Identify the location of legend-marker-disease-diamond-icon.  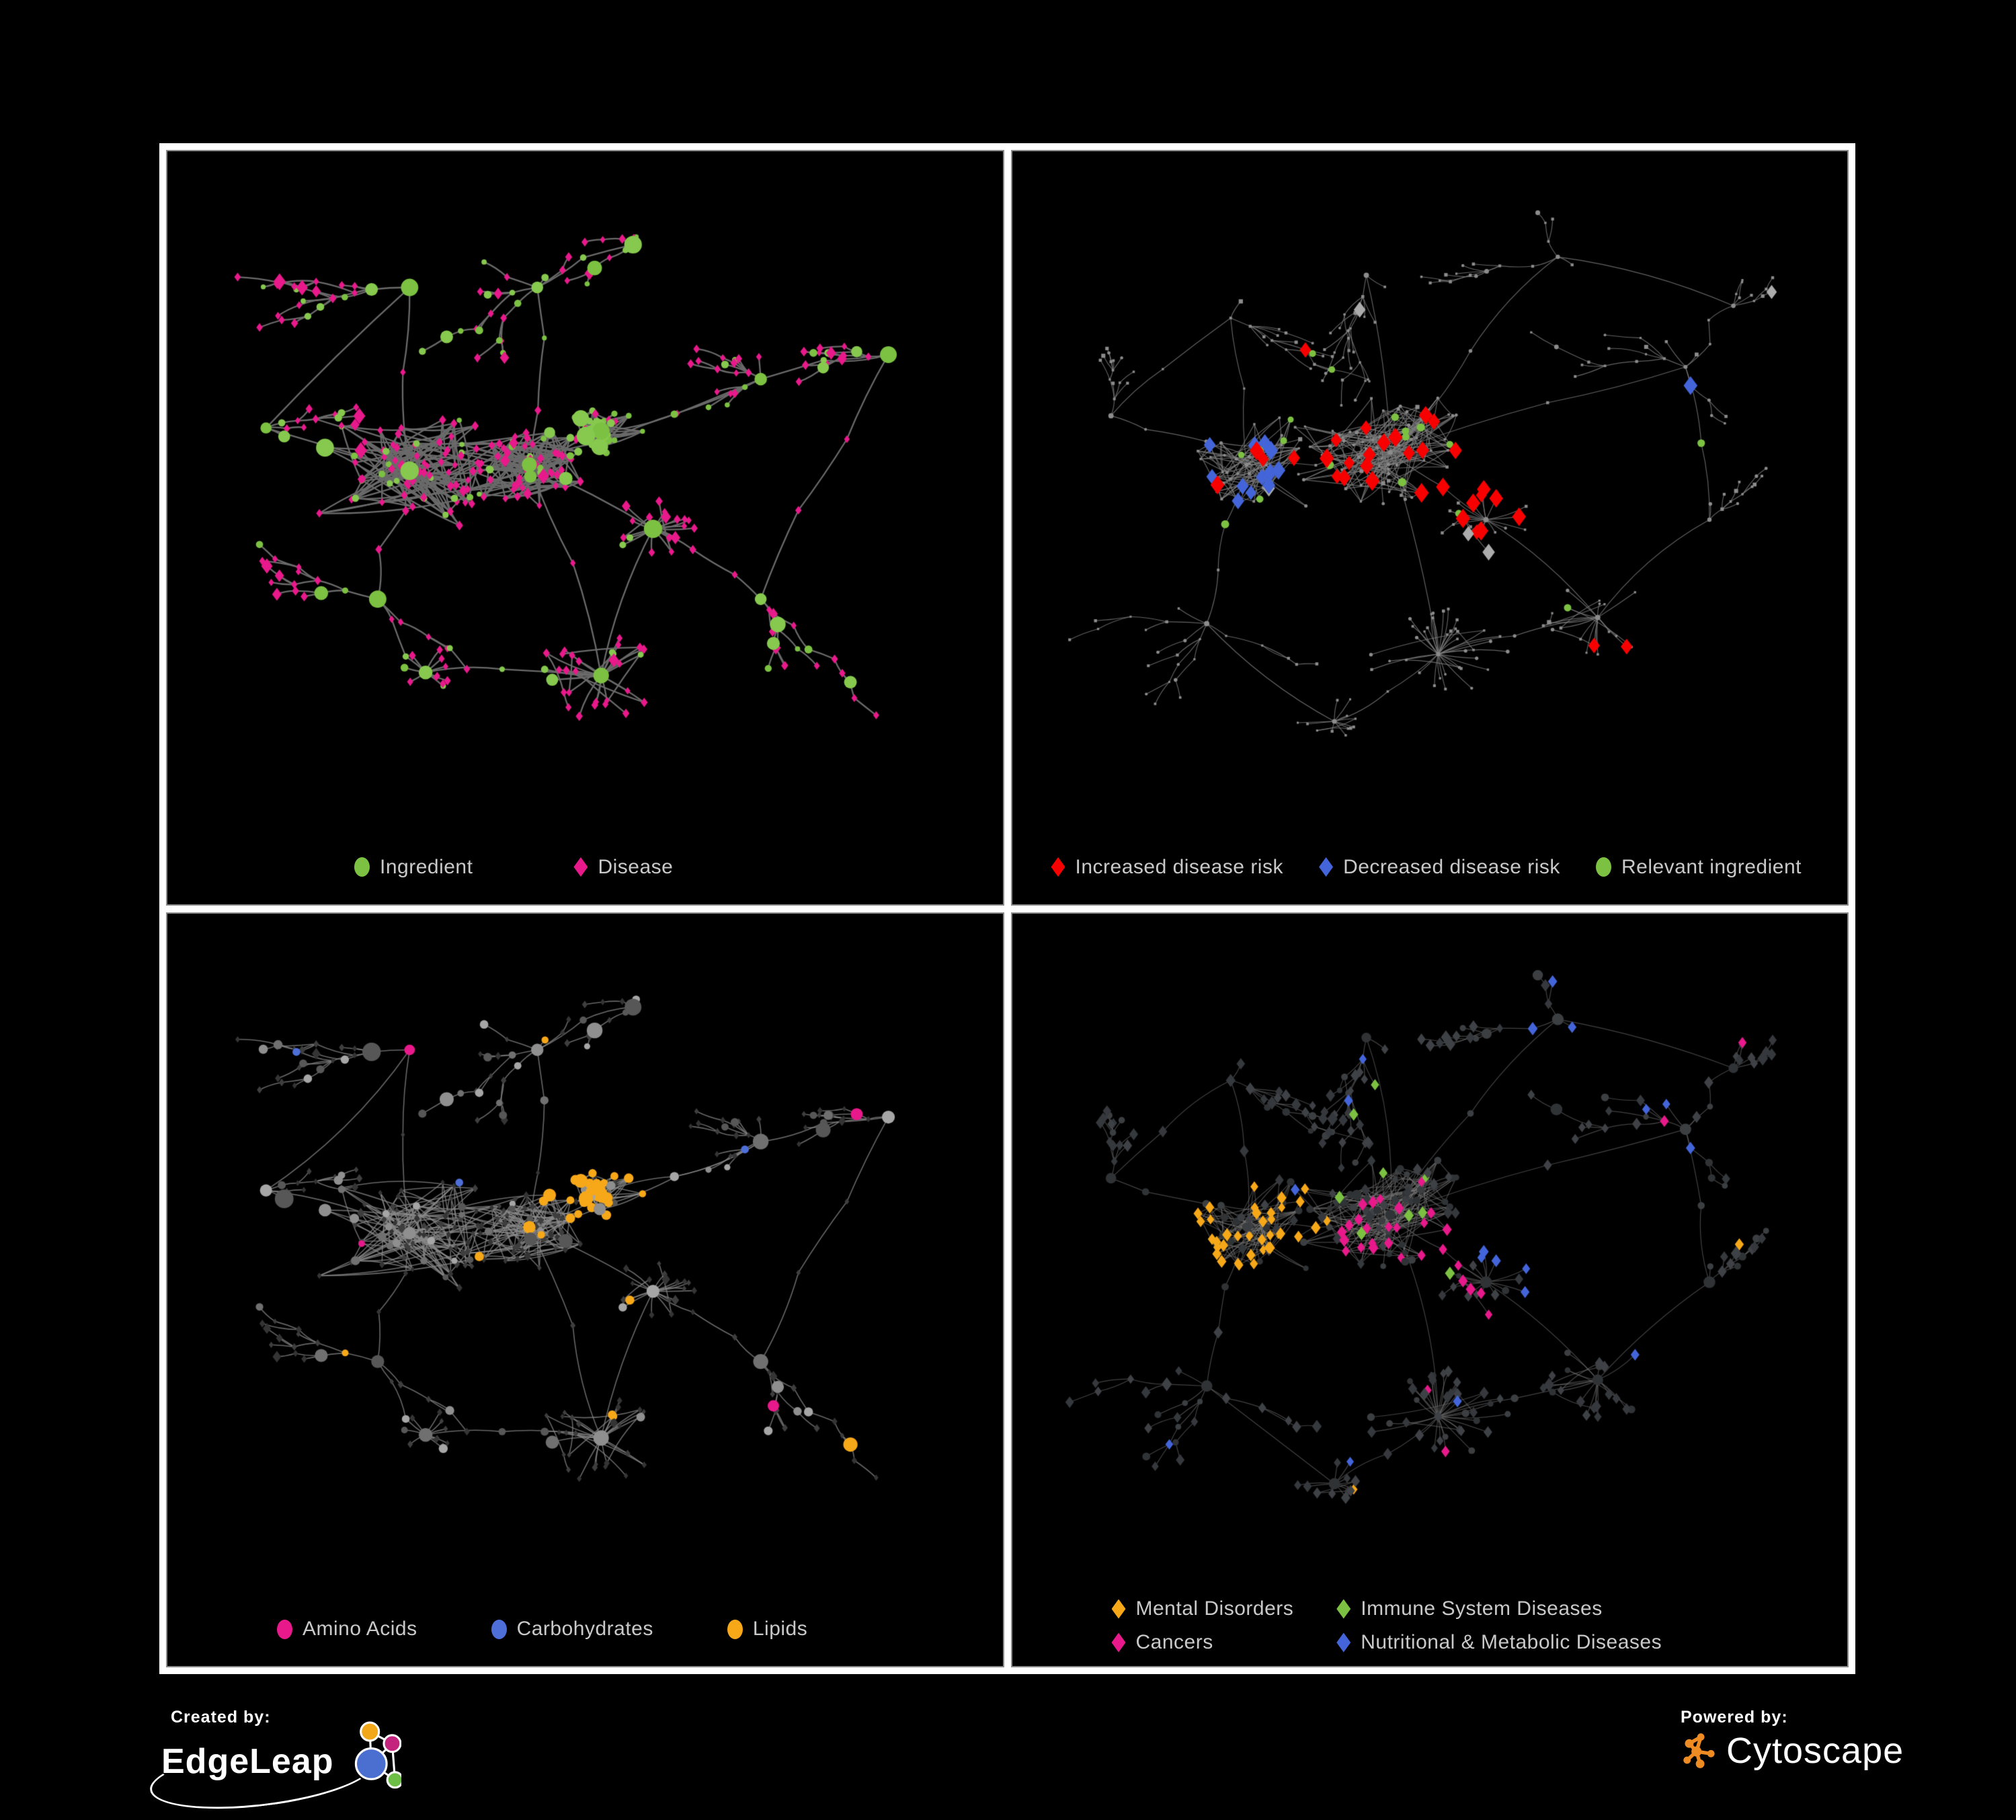
(580, 867).